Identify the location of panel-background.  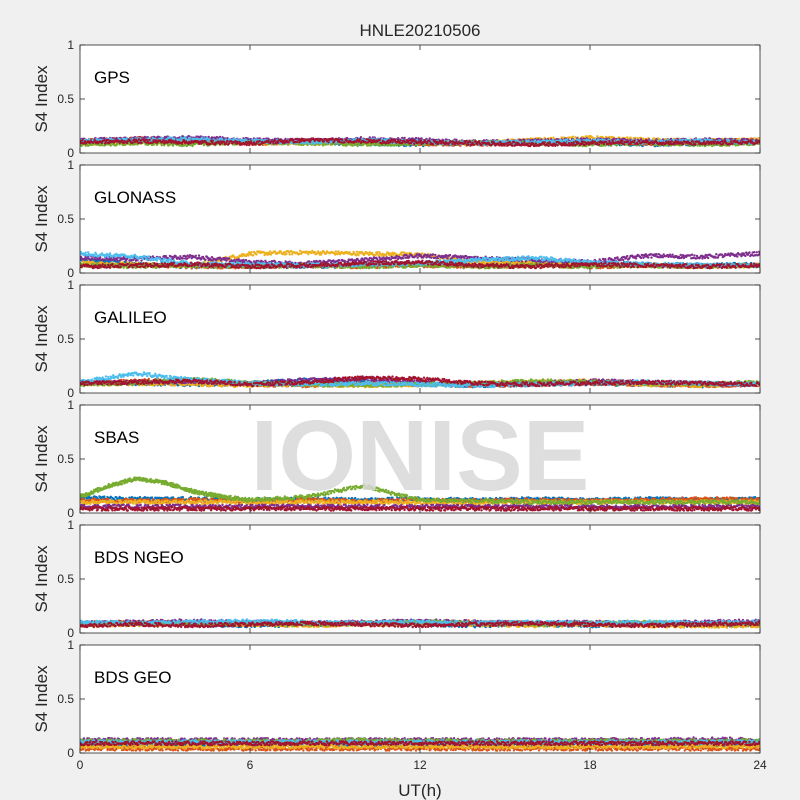
(420, 99).